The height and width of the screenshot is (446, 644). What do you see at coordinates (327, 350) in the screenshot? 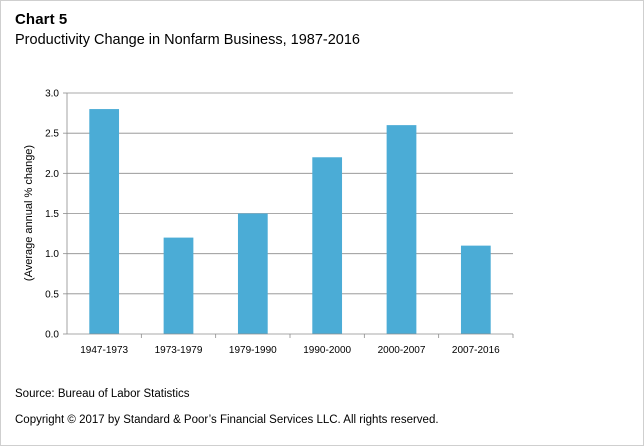
I see `x-tick-label: 1990-2000` at bounding box center [327, 350].